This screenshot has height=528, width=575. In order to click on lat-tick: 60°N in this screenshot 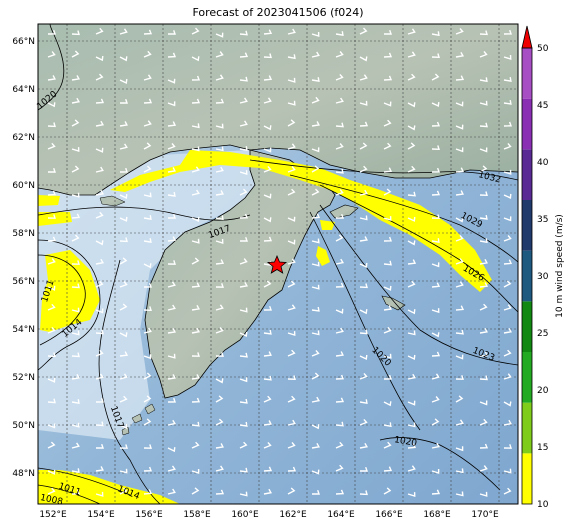, I will do `click(23, 186)`.